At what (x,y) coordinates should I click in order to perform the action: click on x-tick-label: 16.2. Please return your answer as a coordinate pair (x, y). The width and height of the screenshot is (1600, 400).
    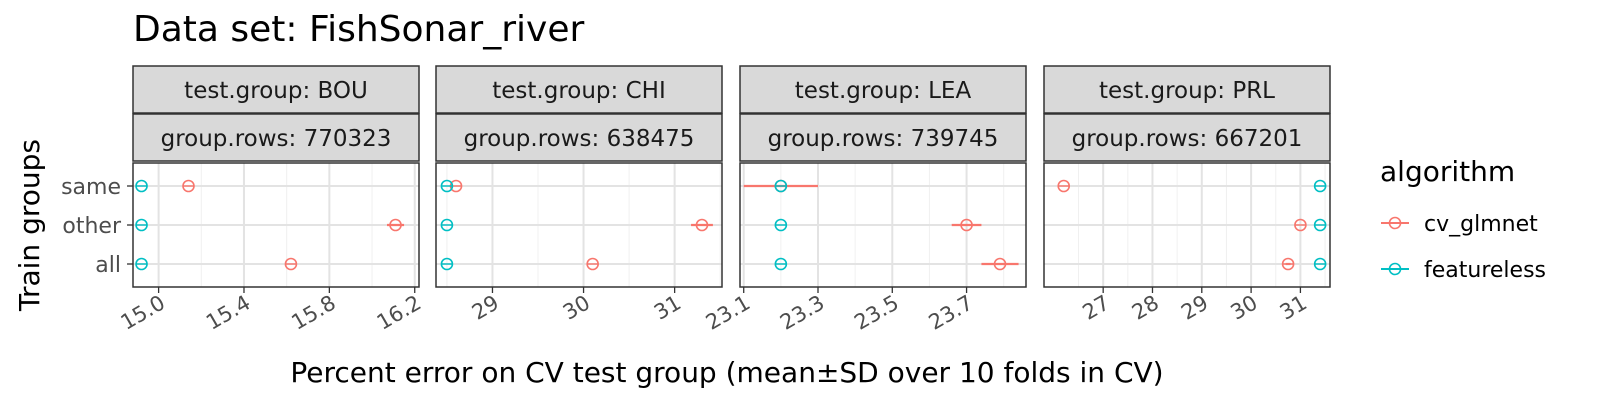
    Looking at the image, I should click on (399, 313).